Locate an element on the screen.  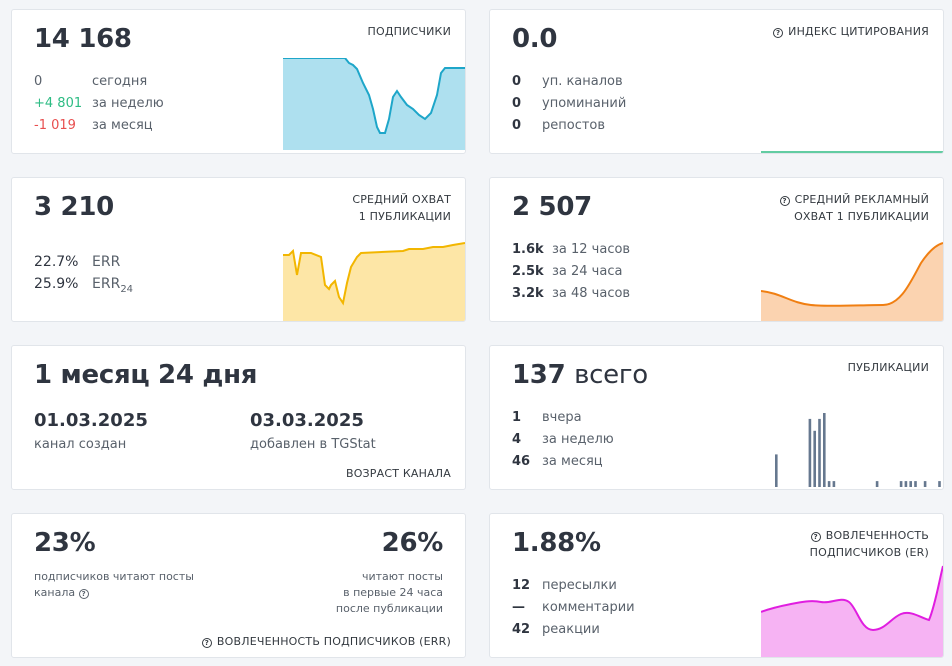
subscribers-sparkline is located at coordinates (374, 104).